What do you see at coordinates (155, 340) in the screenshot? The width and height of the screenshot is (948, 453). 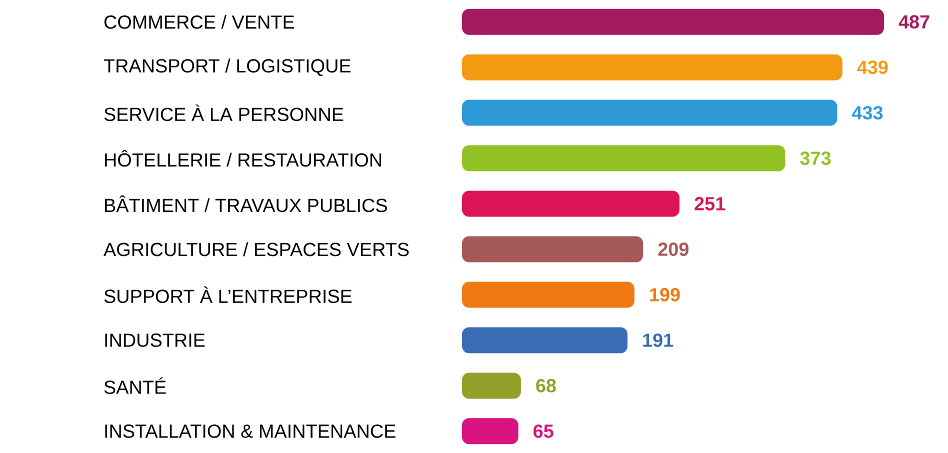 I see `y-tick-label: INDUSTRIE` at bounding box center [155, 340].